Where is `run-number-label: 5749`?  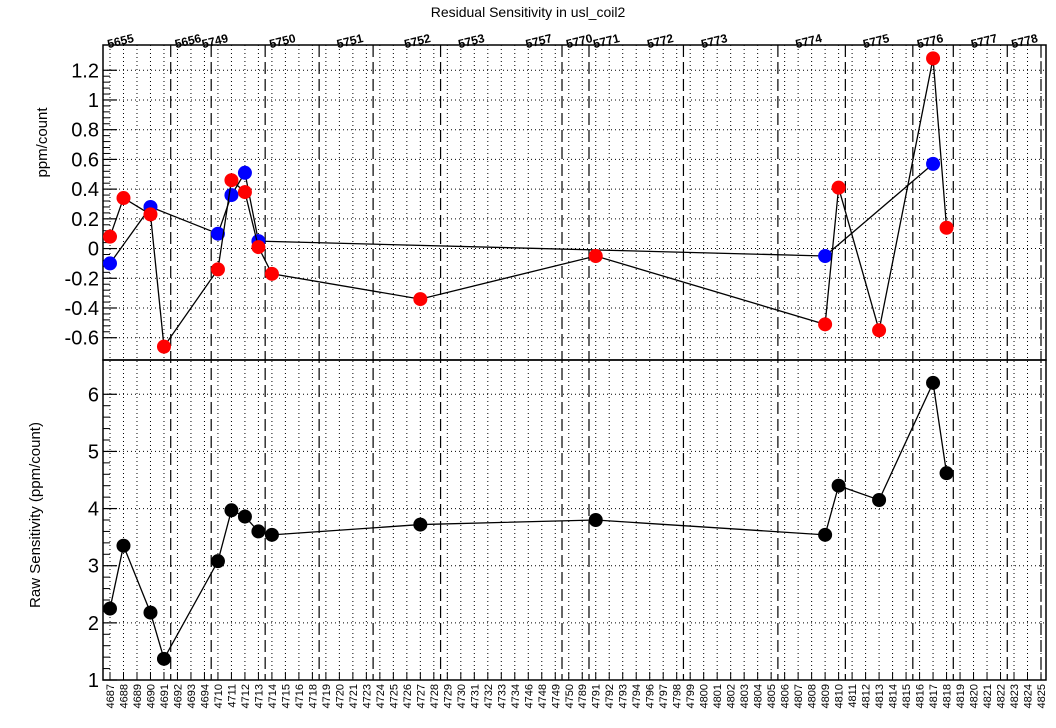
run-number-label: 5749 is located at coordinates (215, 41).